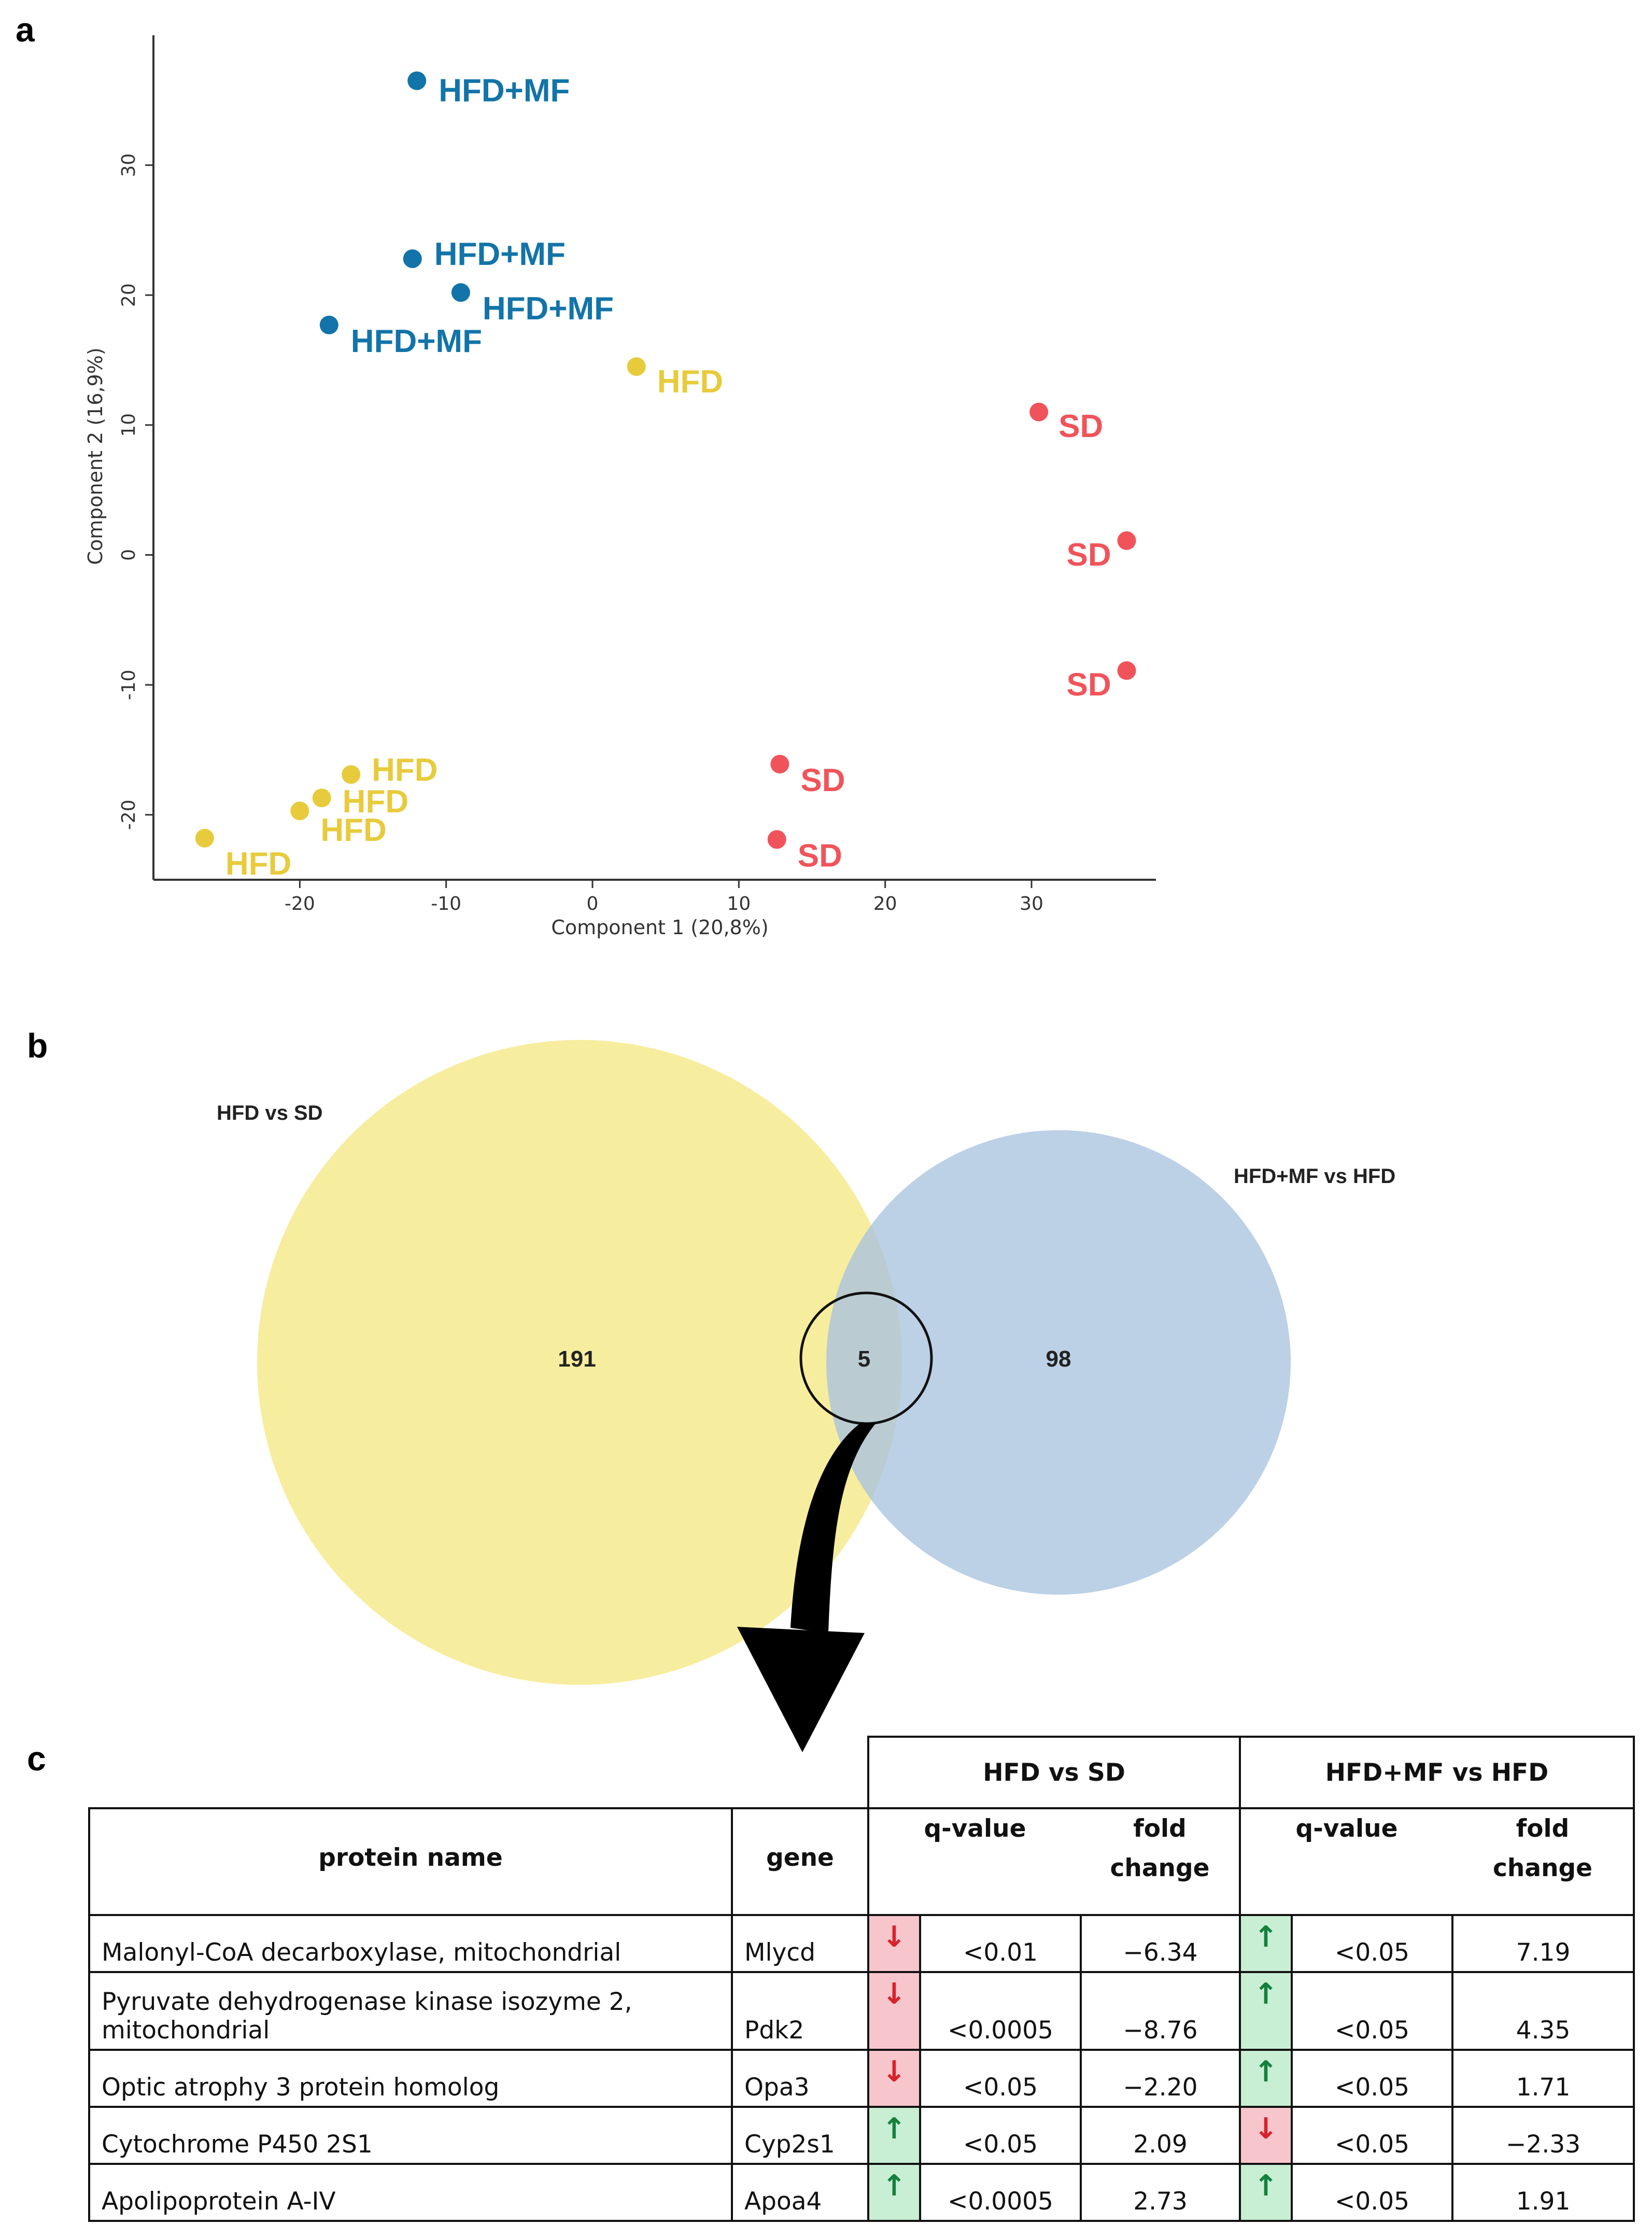 The height and width of the screenshot is (2238, 1652). Describe the element at coordinates (801, 1690) in the screenshot. I see `pointer-arrow-head-icon` at that location.